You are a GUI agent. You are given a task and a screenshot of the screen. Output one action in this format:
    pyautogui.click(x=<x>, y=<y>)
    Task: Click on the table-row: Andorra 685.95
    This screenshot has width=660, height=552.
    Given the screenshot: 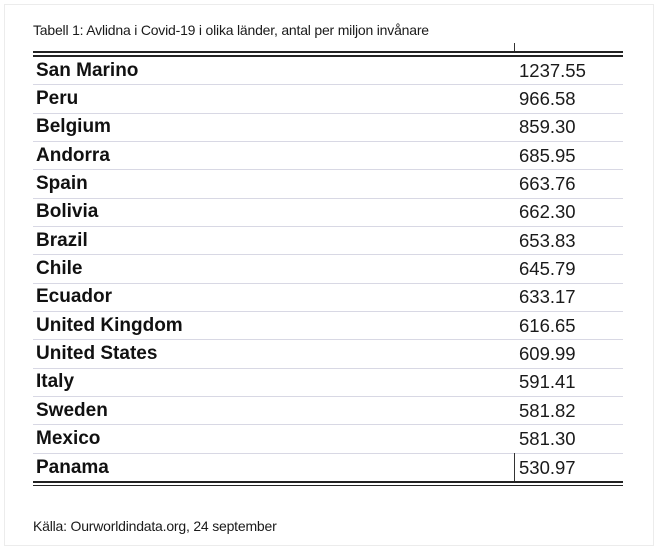 What is the action you would take?
    pyautogui.click(x=328, y=156)
    